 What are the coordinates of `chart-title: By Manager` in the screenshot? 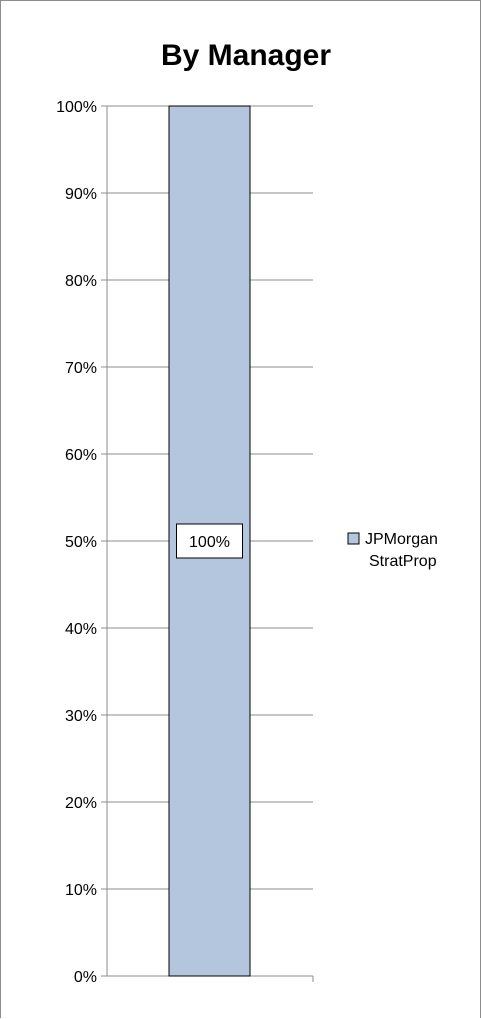 It's located at (246, 55).